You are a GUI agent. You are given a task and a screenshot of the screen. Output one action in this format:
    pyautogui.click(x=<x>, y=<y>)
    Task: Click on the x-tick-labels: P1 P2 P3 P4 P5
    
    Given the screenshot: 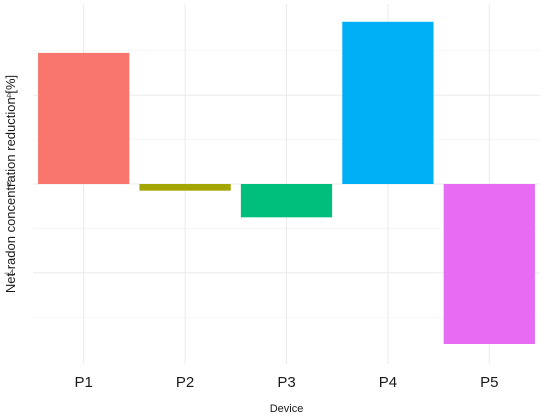 What is the action you would take?
    pyautogui.click(x=287, y=382)
    